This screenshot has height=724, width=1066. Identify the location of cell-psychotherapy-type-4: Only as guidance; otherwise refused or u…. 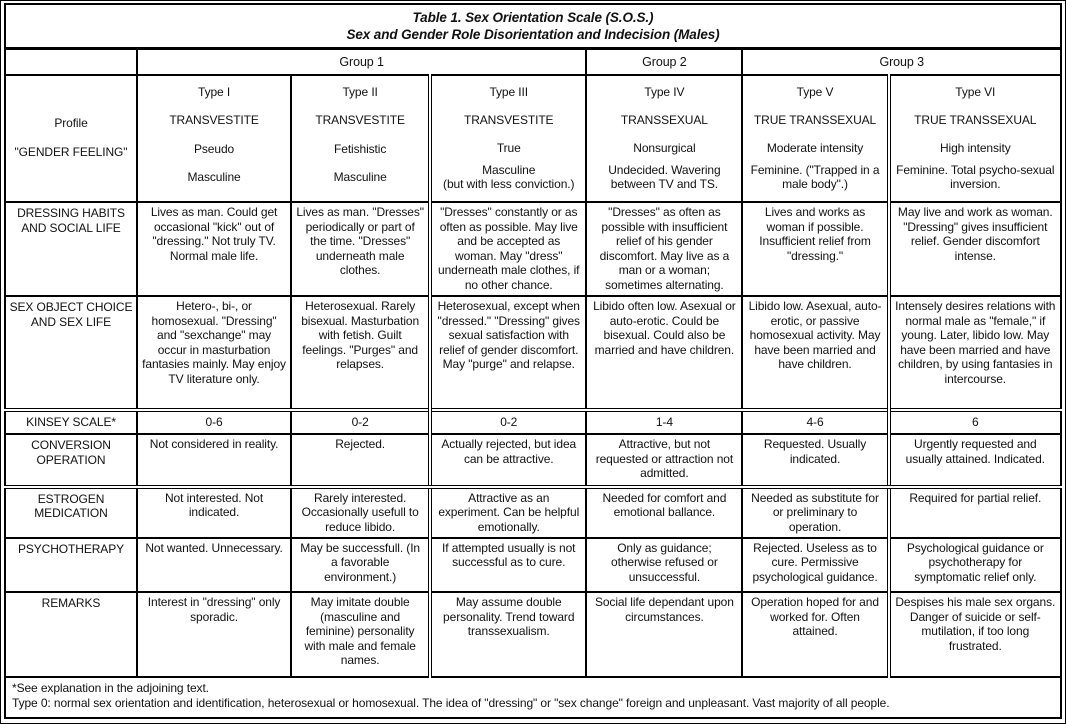
(664, 565).